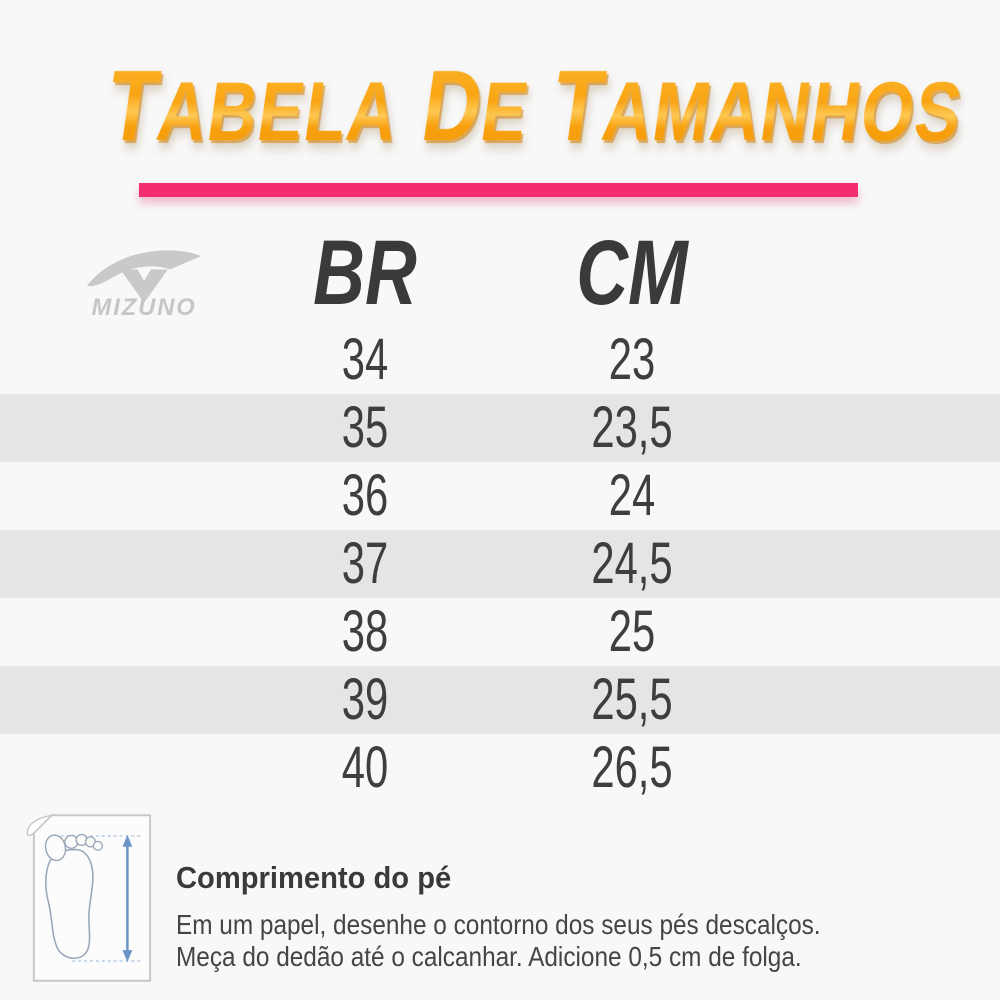 The width and height of the screenshot is (1000, 1000). I want to click on cm-cell: 24, so click(632, 495).